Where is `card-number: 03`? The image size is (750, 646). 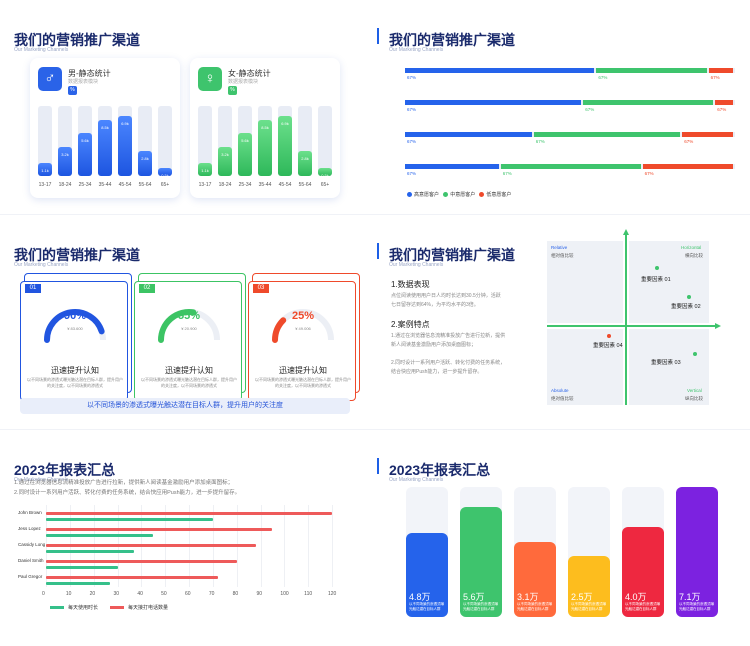 card-number: 03 is located at coordinates (261, 288).